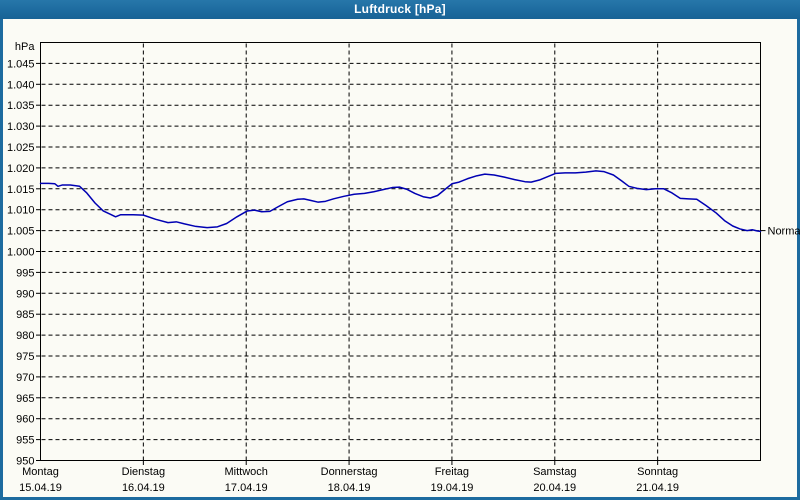  I want to click on y-tick-label: 1.005, so click(21, 232).